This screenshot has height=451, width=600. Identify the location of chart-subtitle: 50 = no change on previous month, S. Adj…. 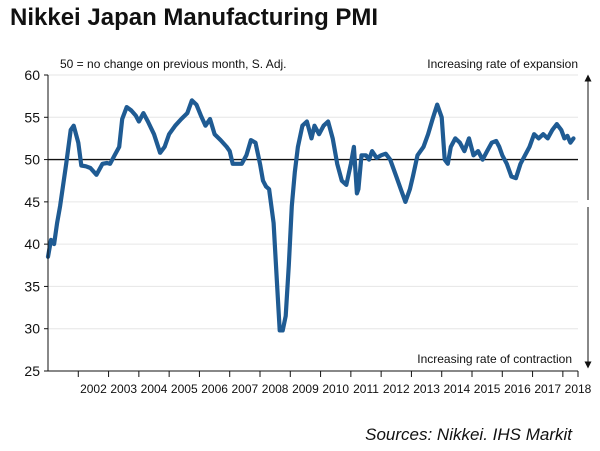
(173, 64).